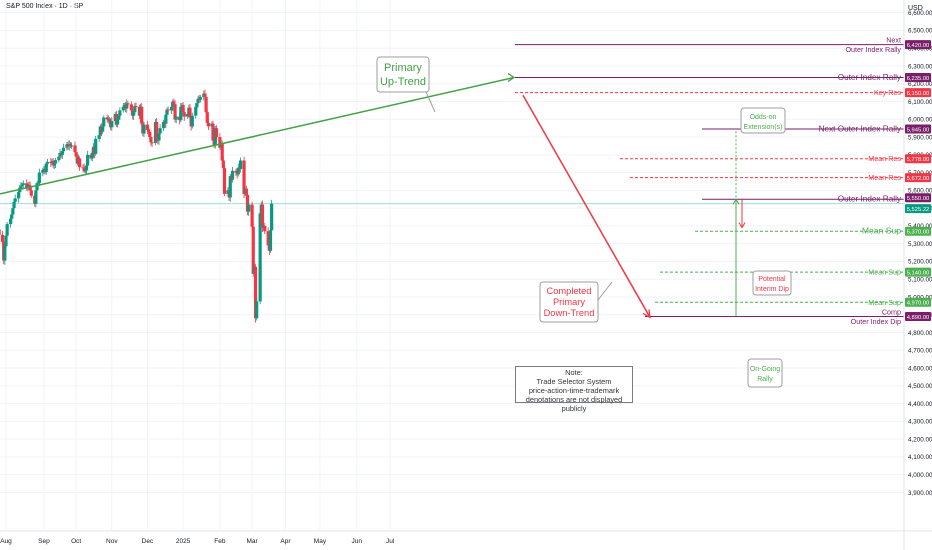 This screenshot has width=932, height=550. I want to click on downtrend-label: Completed, so click(569, 291).